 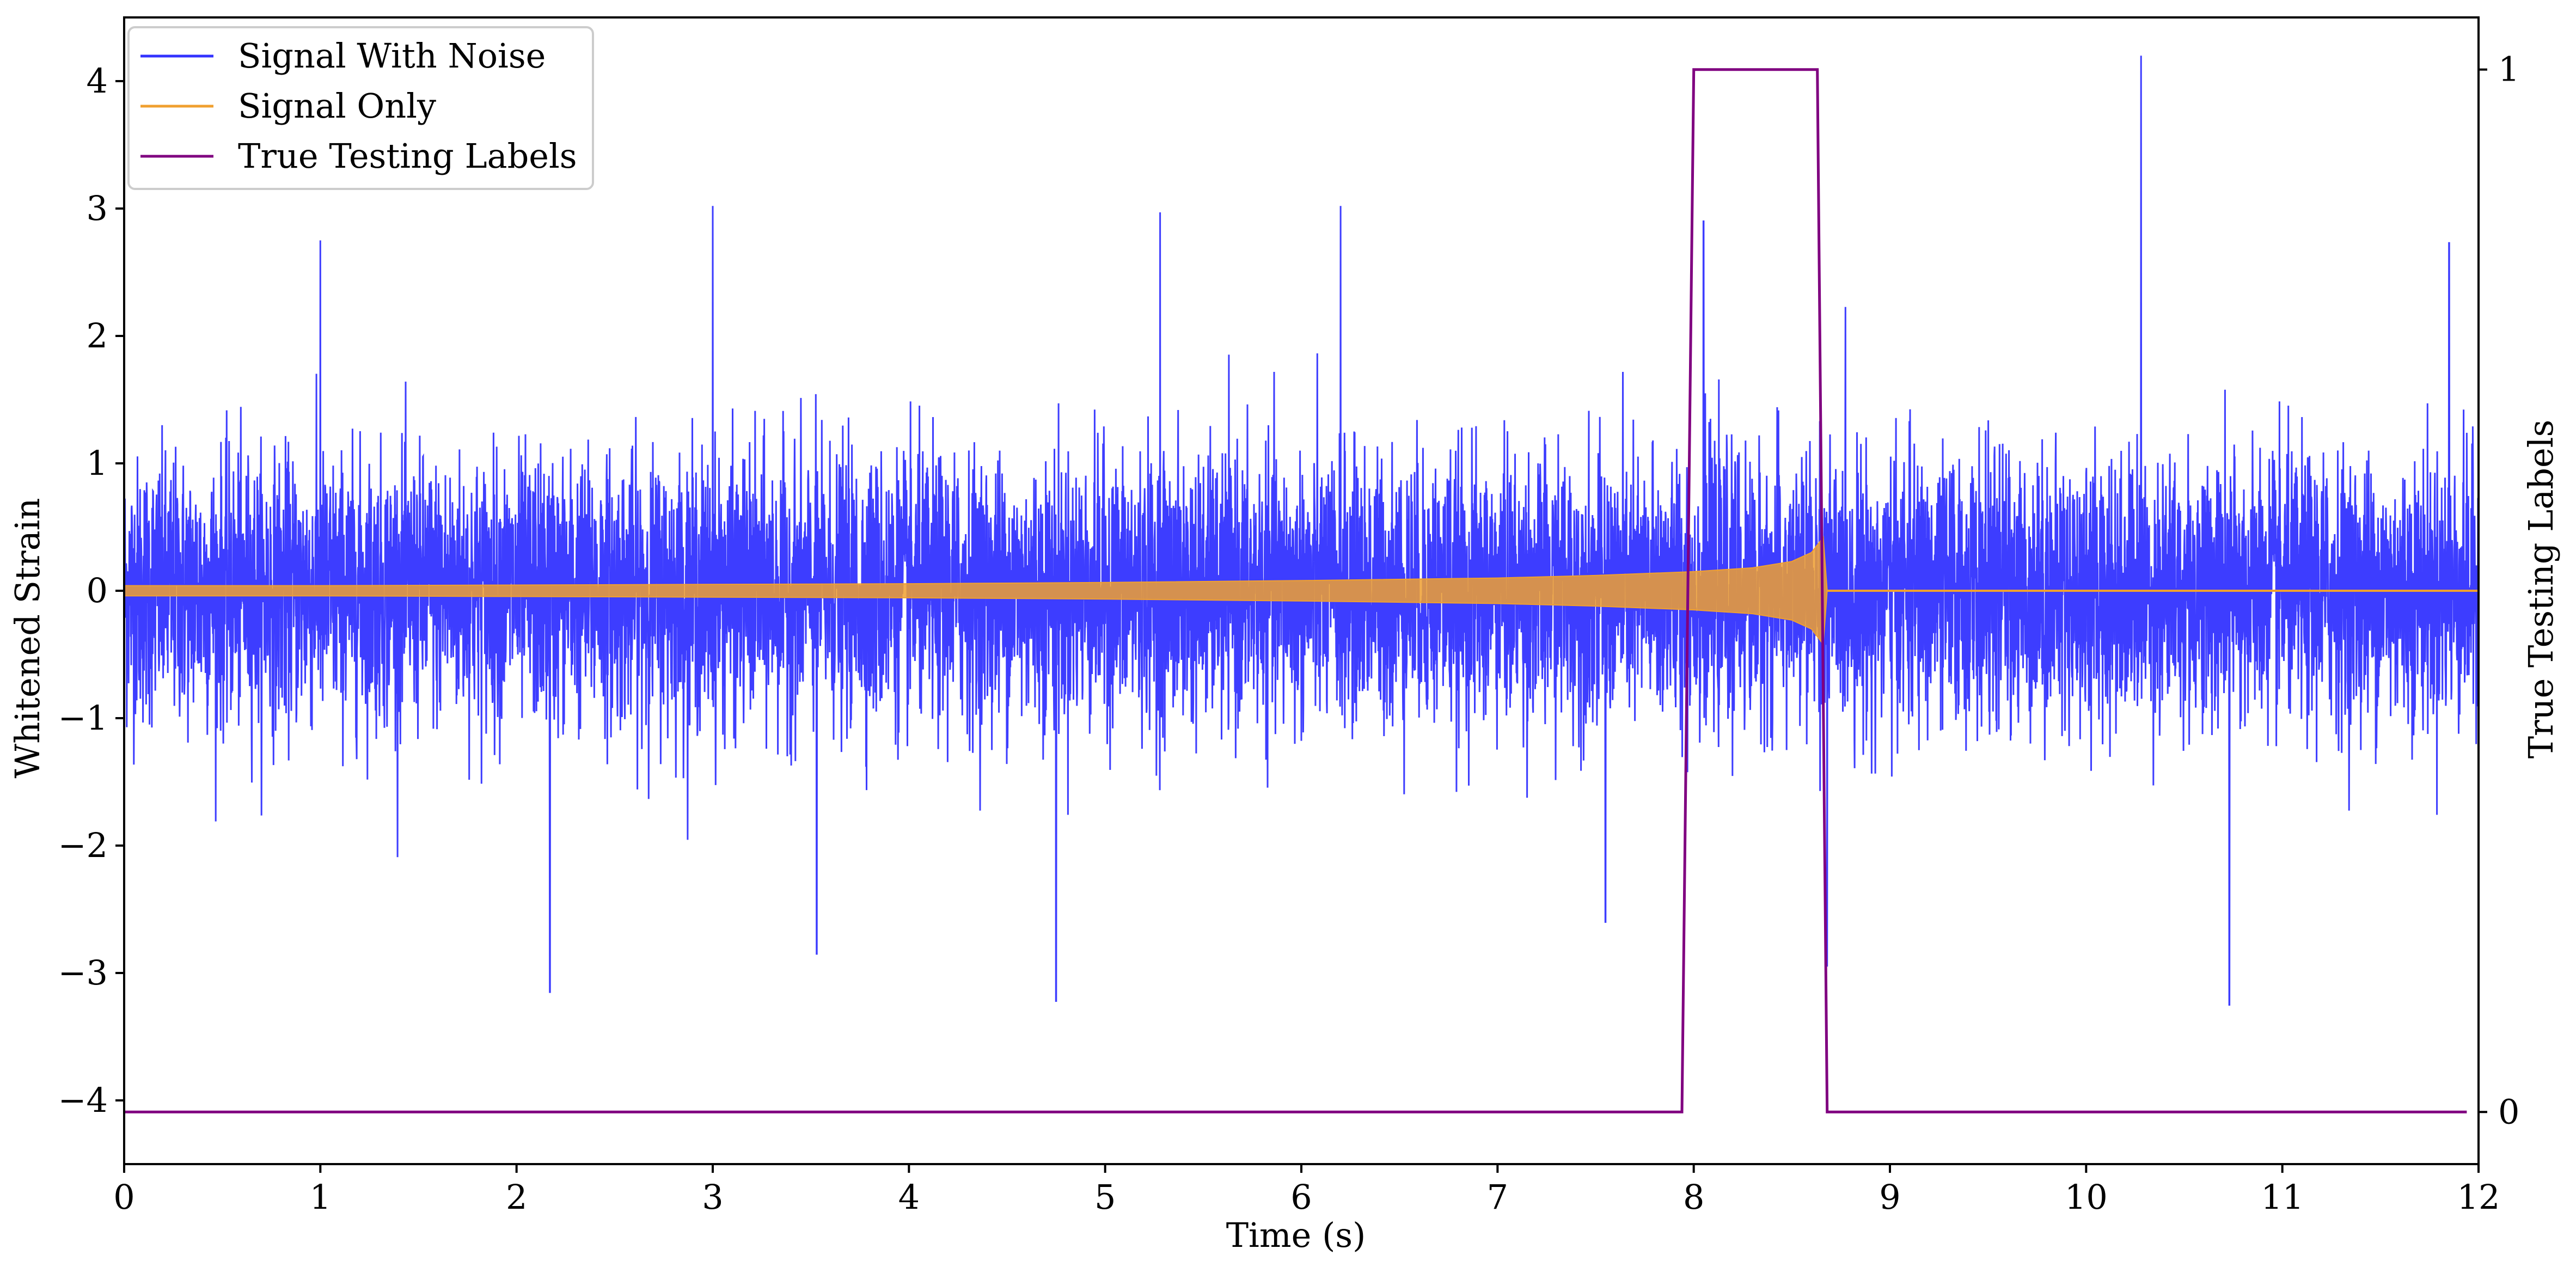 What do you see at coordinates (97, 336) in the screenshot?
I see `y-left-tick-label: 2` at bounding box center [97, 336].